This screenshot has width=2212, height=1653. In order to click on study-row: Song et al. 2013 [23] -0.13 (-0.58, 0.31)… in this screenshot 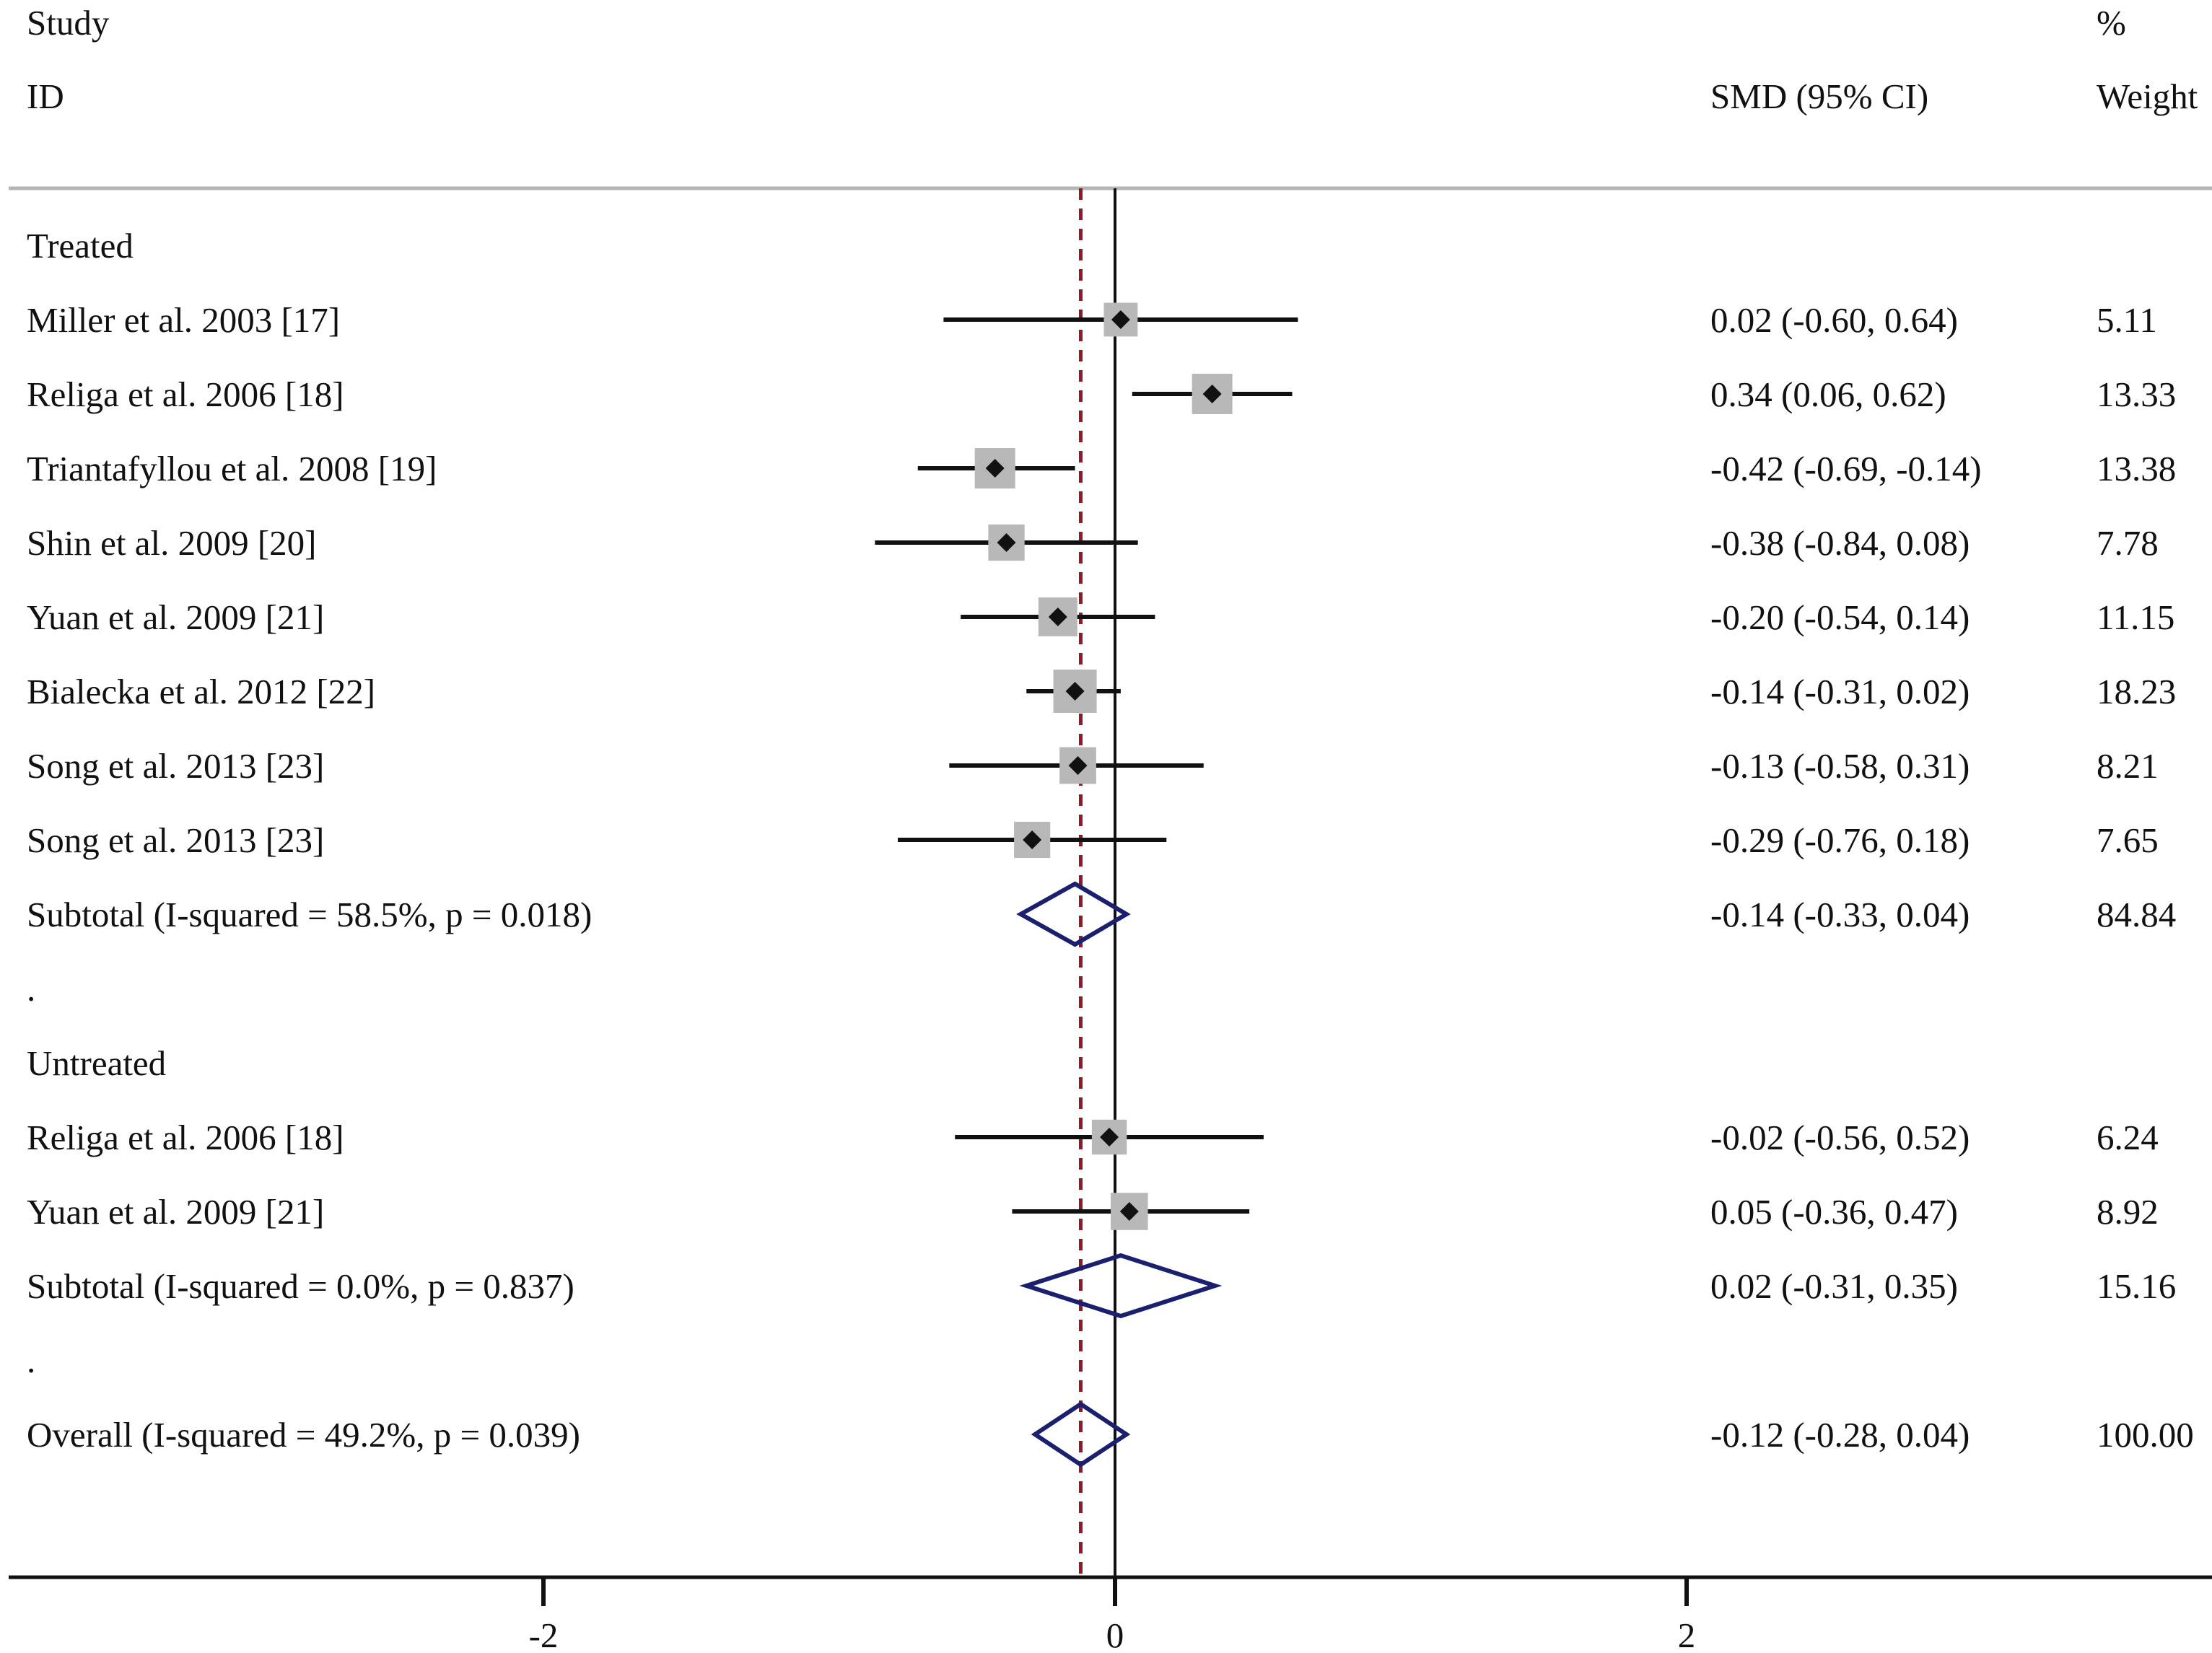, I will do `click(1093, 766)`.